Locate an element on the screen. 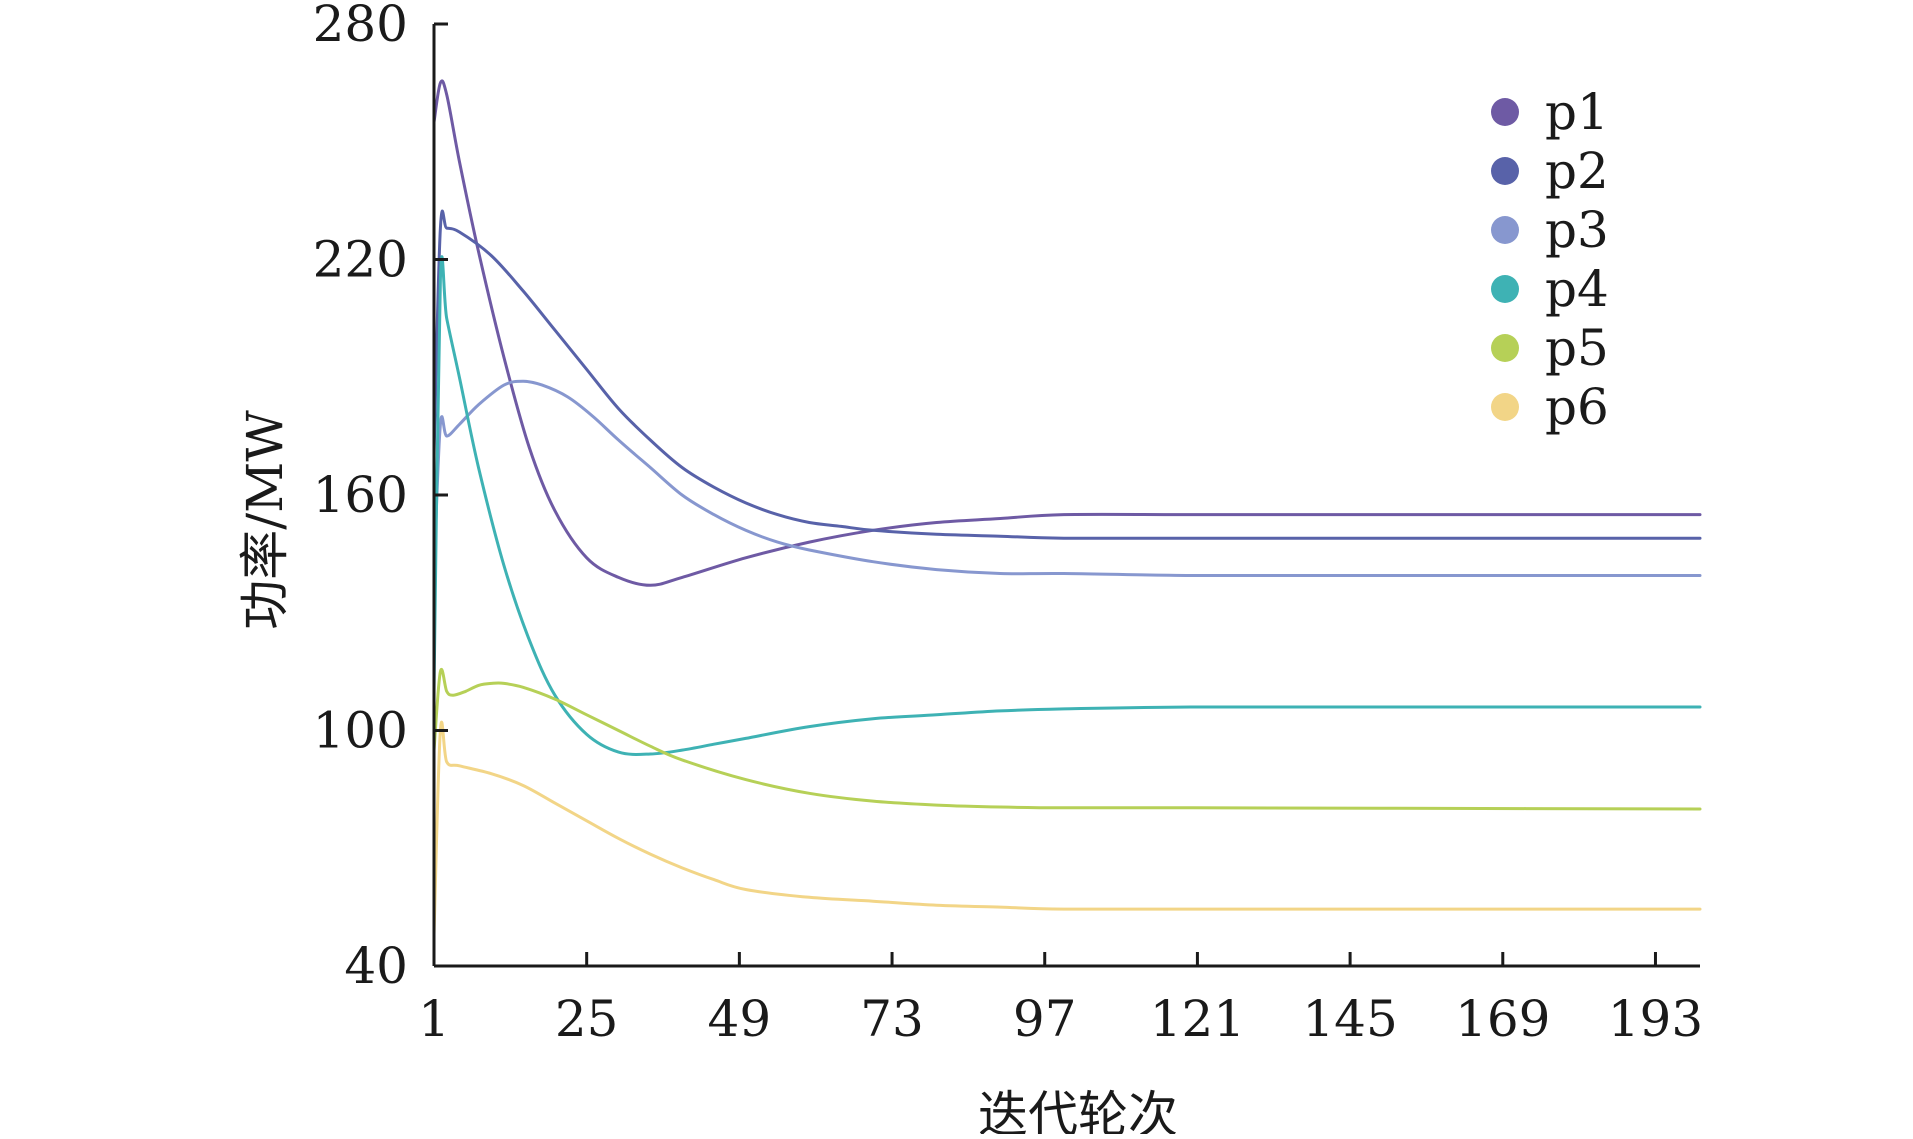 This screenshot has height=1139, width=1913. y-tick-label: 100 is located at coordinates (360, 731).